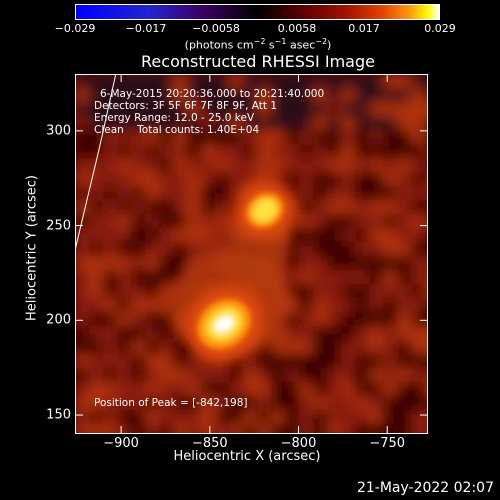 Image resolution: width=500 pixels, height=500 pixels. I want to click on y-tick-label: 150, so click(58, 415).